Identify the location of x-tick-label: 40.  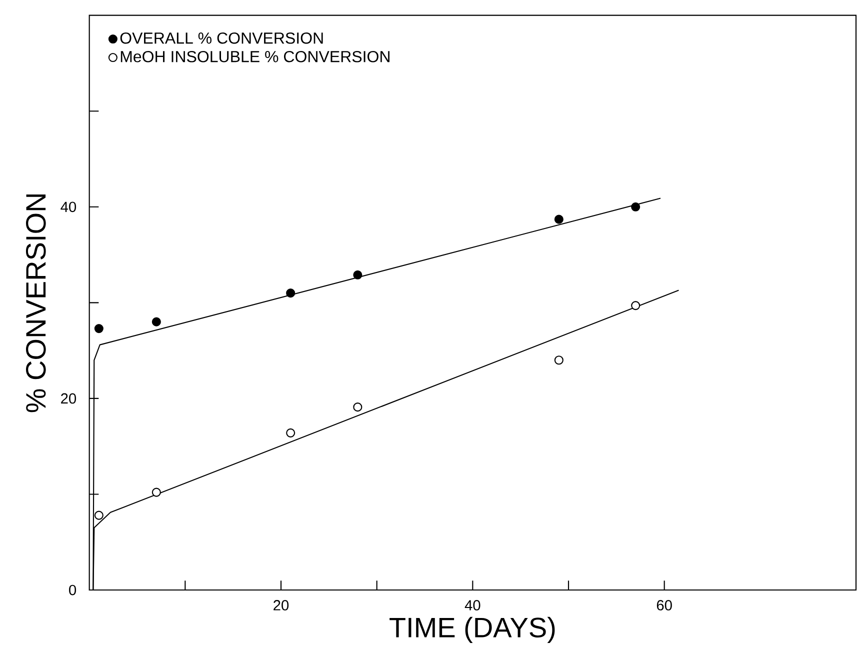
(472, 605).